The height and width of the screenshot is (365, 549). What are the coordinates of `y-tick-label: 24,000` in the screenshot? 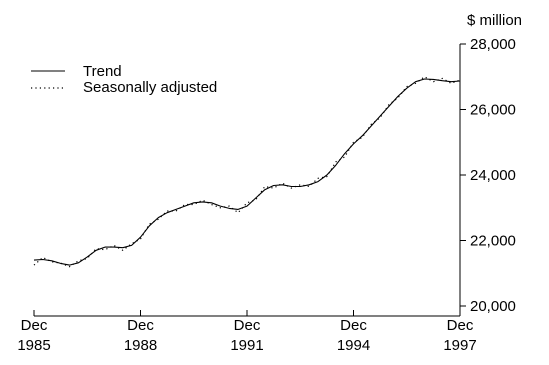 It's located at (493, 175).